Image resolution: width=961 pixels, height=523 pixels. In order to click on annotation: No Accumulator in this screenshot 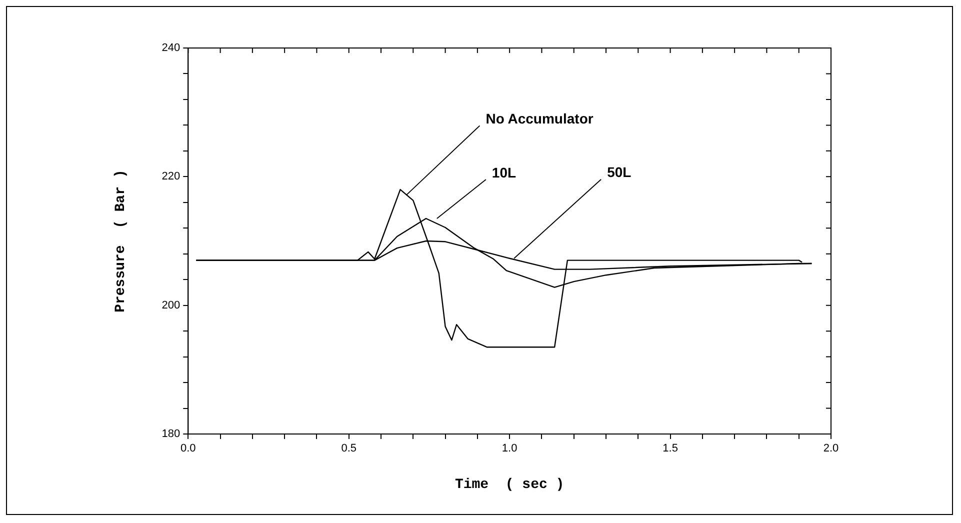, I will do `click(540, 118)`.